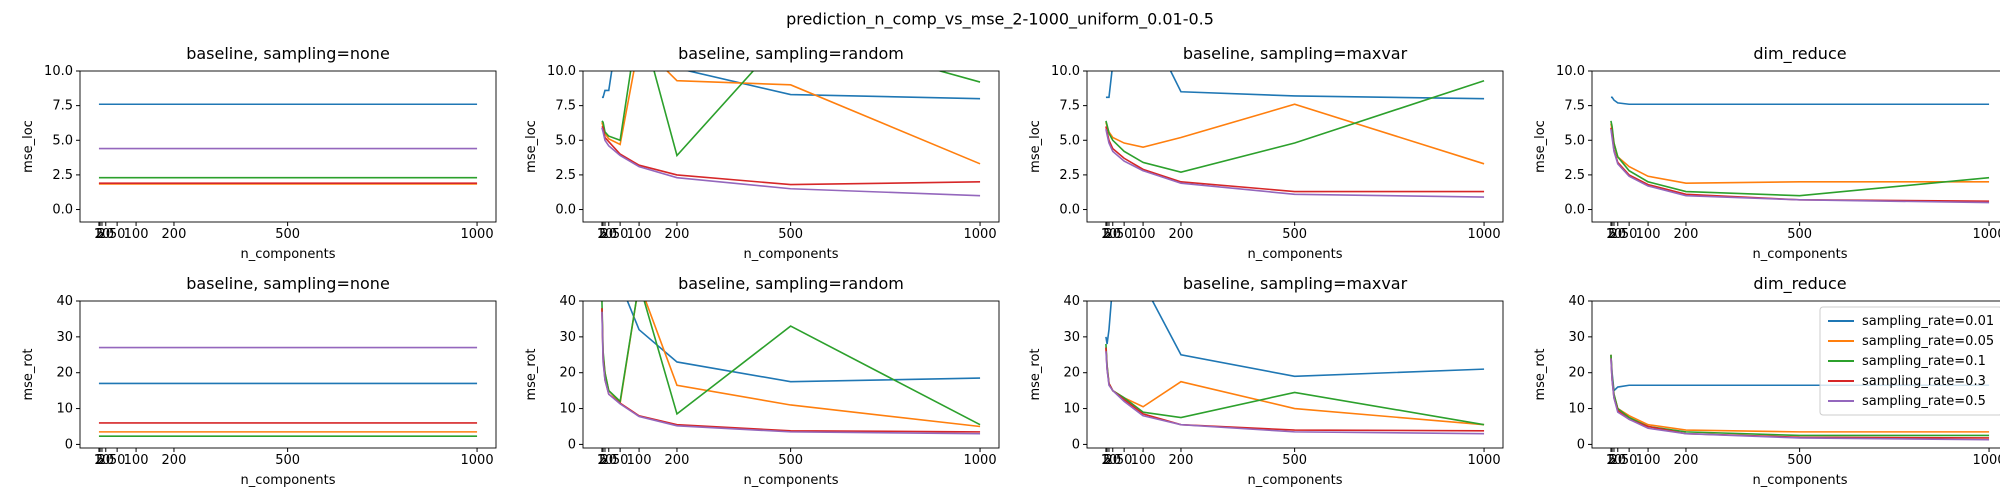  I want to click on legend-label: sampling_rate=0.05, so click(1928, 341).